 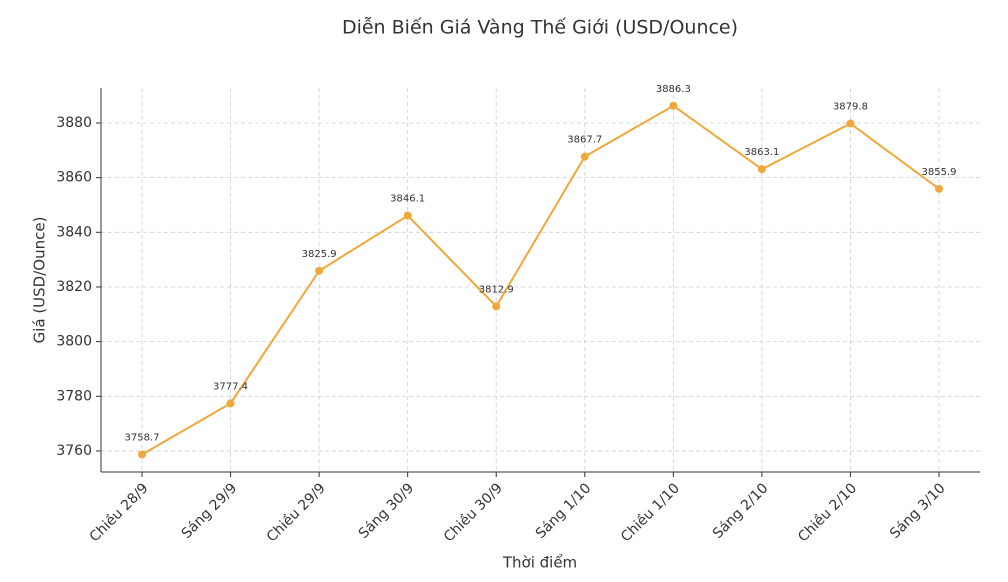 What do you see at coordinates (296, 513) in the screenshot?
I see `x-tick-label: Chiều 29/9` at bounding box center [296, 513].